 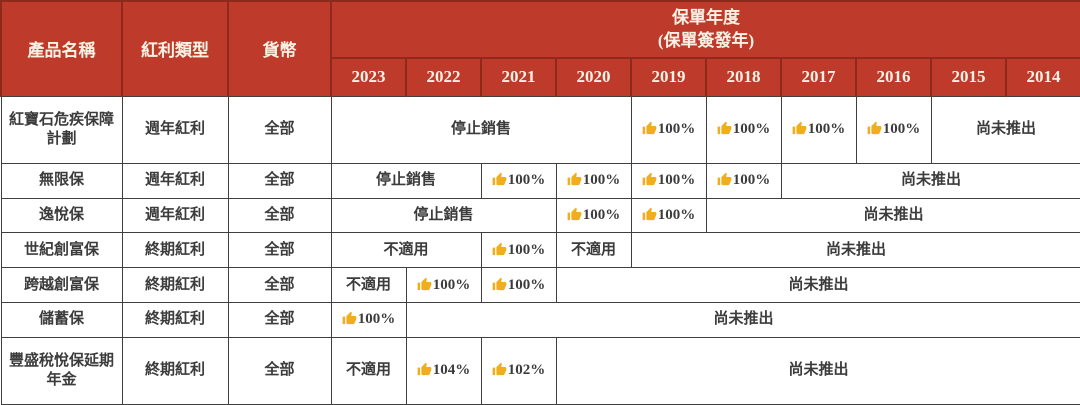 What do you see at coordinates (61, 370) in the screenshot?
I see `product-name-cell: 豐盛稅悅保延期年金` at bounding box center [61, 370].